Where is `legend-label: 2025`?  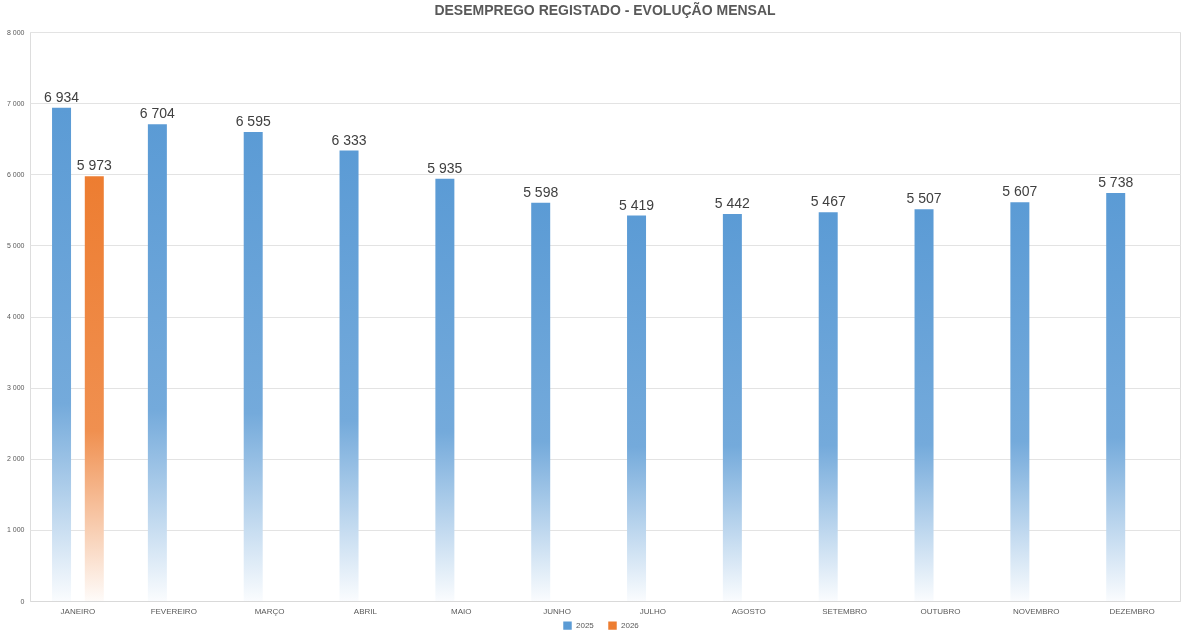
legend-label: 2025 is located at coordinates (585, 625).